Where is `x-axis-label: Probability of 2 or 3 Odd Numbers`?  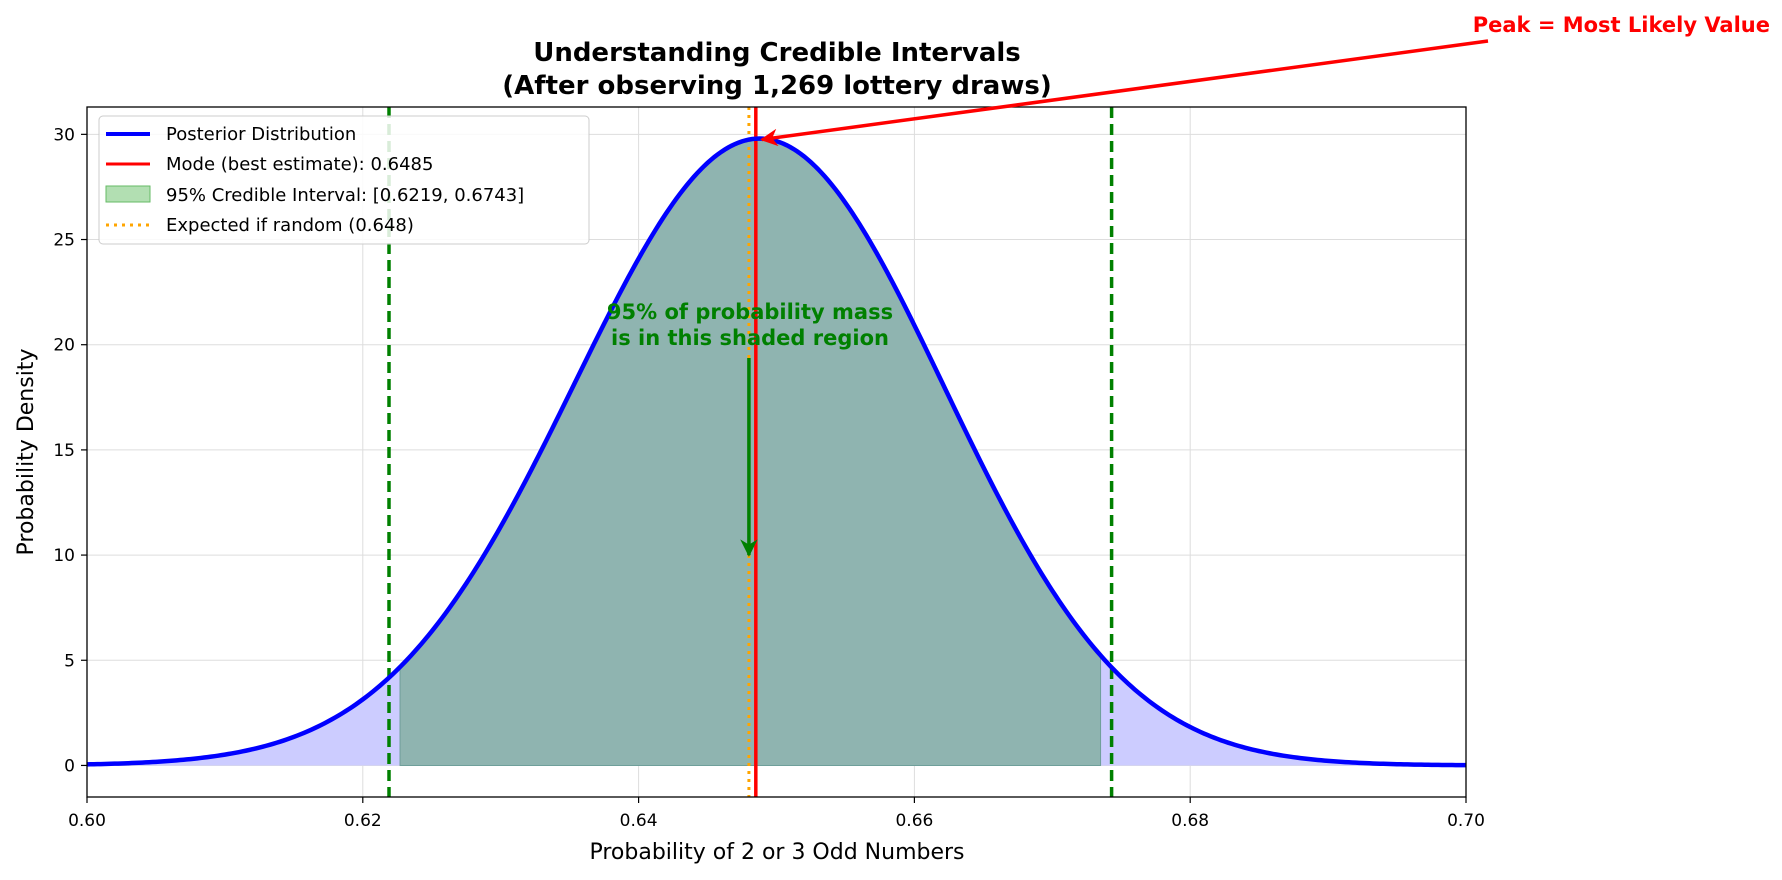 x-axis-label: Probability of 2 or 3 Odd Numbers is located at coordinates (776, 852).